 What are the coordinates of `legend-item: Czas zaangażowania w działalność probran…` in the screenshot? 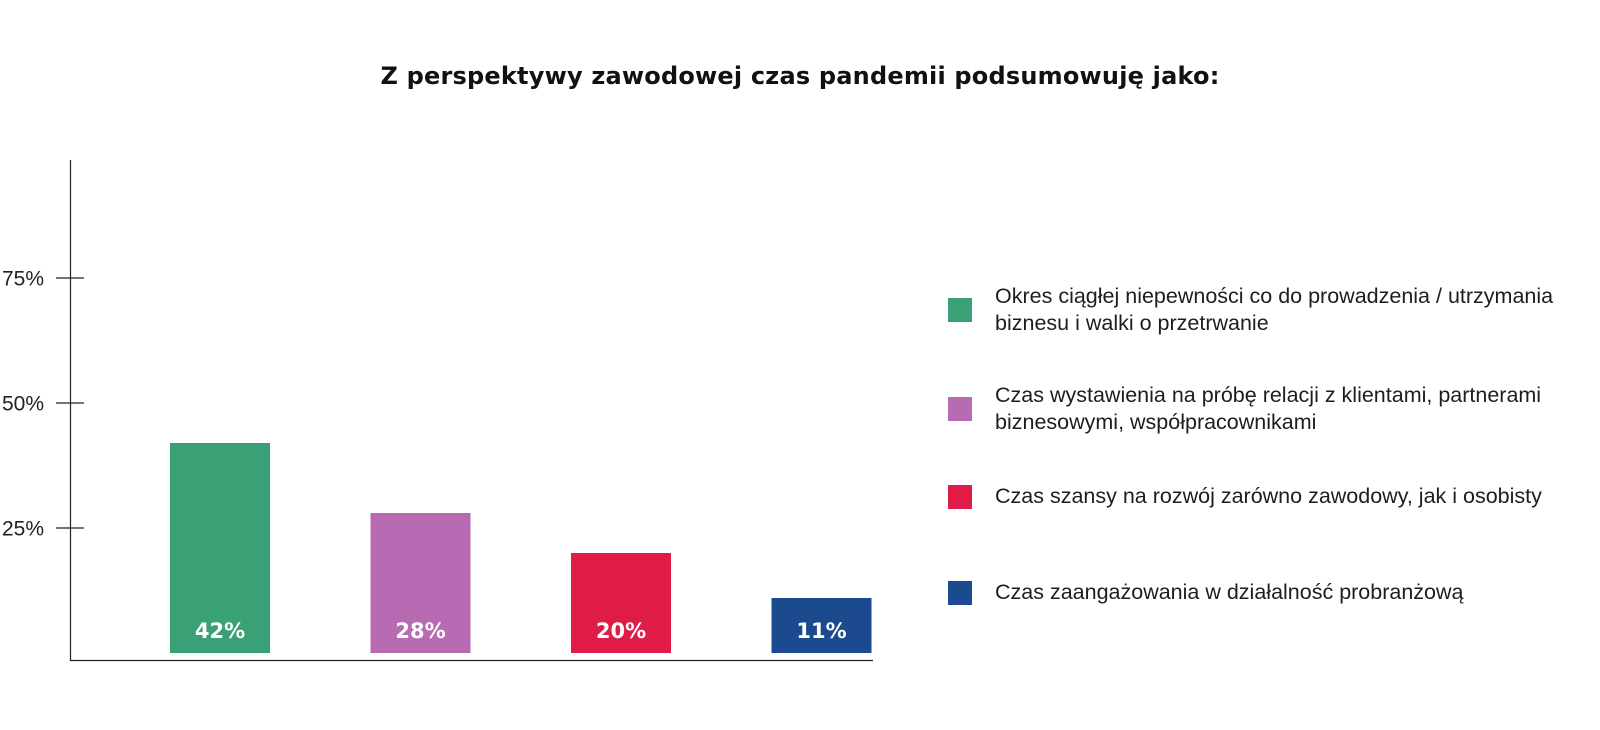 It's located at (1251, 592).